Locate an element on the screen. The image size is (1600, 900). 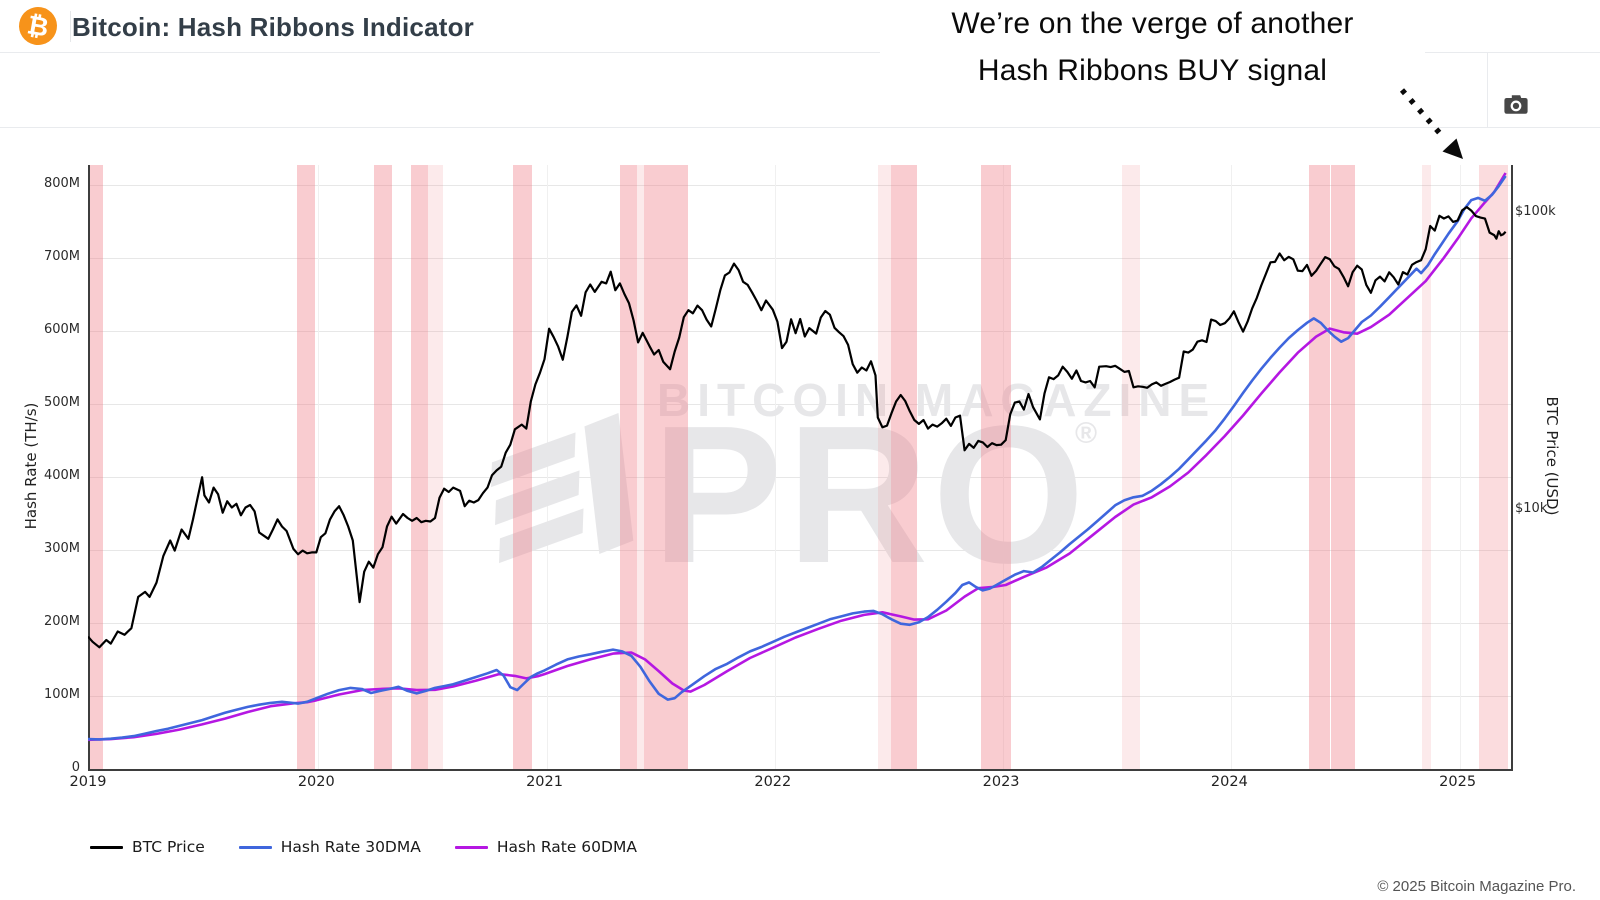
y-left-tick: 800M is located at coordinates (61, 183).